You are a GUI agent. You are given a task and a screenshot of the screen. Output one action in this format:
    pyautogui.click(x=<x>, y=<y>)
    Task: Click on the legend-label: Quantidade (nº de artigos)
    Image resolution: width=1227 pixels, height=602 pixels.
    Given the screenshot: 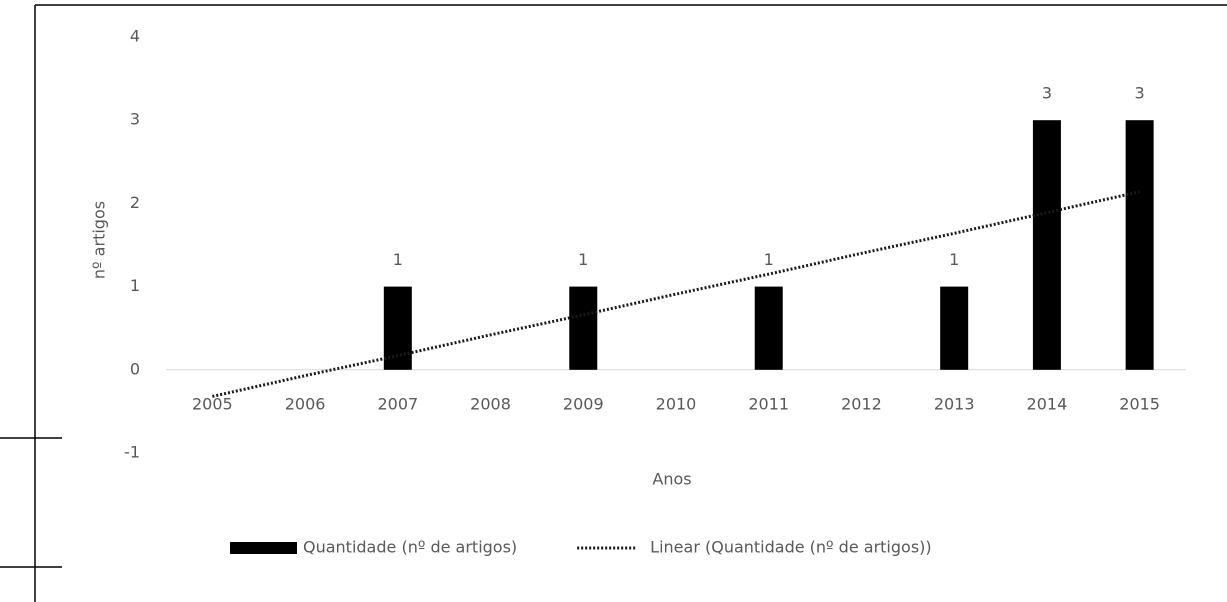 What is the action you would take?
    pyautogui.click(x=410, y=547)
    